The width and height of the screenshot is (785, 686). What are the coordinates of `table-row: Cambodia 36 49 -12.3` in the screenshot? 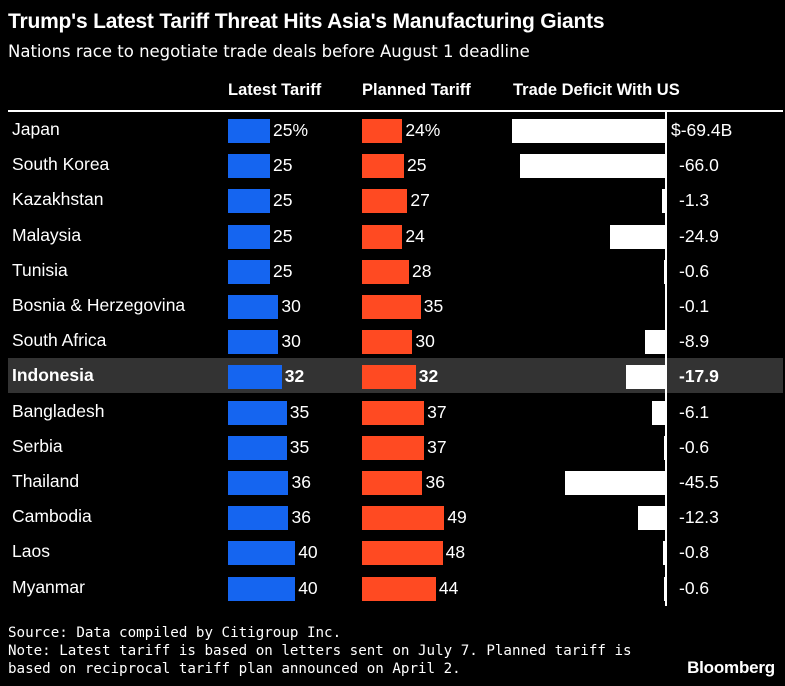 It's located at (392, 516).